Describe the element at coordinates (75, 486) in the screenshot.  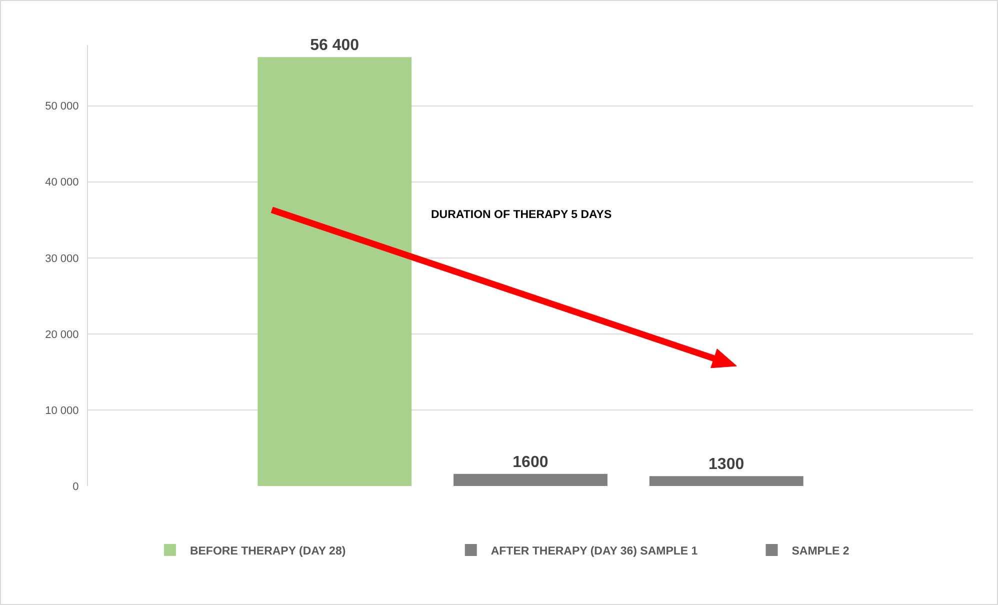
I see `y-tick-label: 0` at that location.